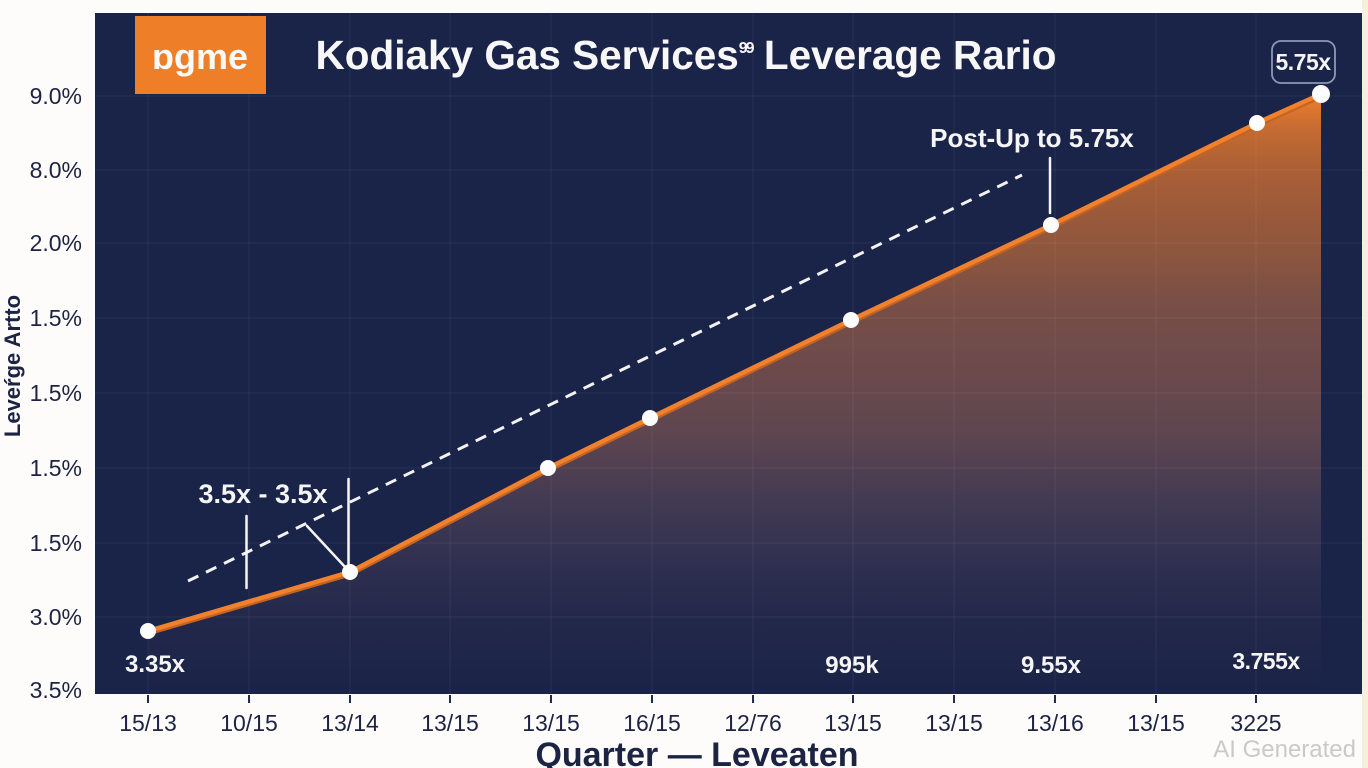  I want to click on svg-text: AI Generated, so click(1284, 749).